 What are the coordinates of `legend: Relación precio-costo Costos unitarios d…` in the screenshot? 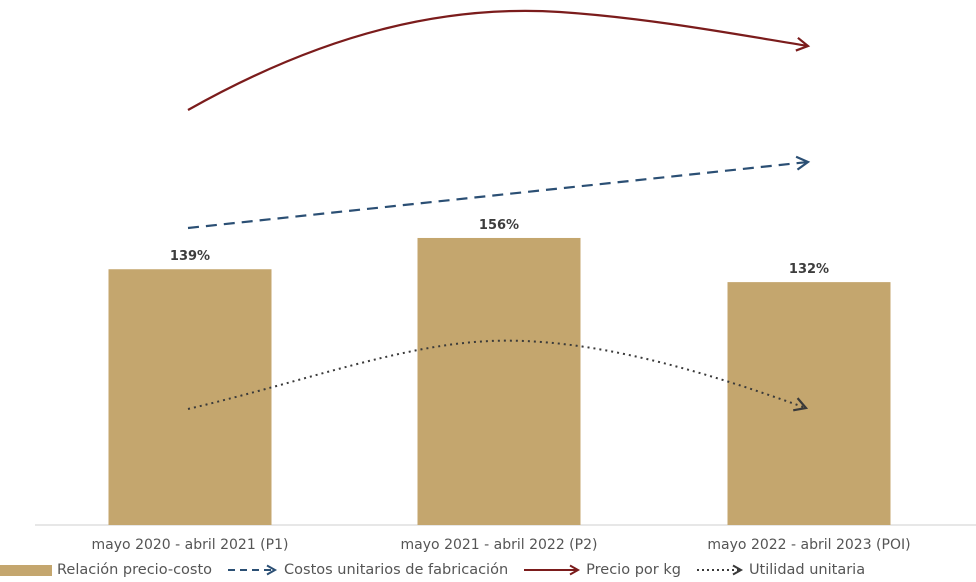 It's located at (488, 570).